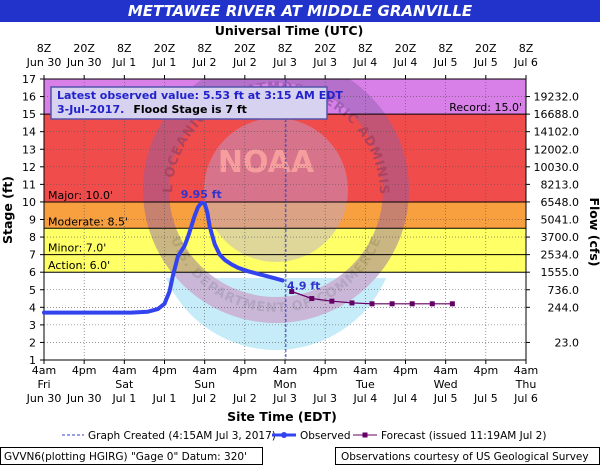 The height and width of the screenshot is (465, 600). Describe the element at coordinates (7, 210) in the screenshot. I see `y-left-title: Stage (ft)` at that location.